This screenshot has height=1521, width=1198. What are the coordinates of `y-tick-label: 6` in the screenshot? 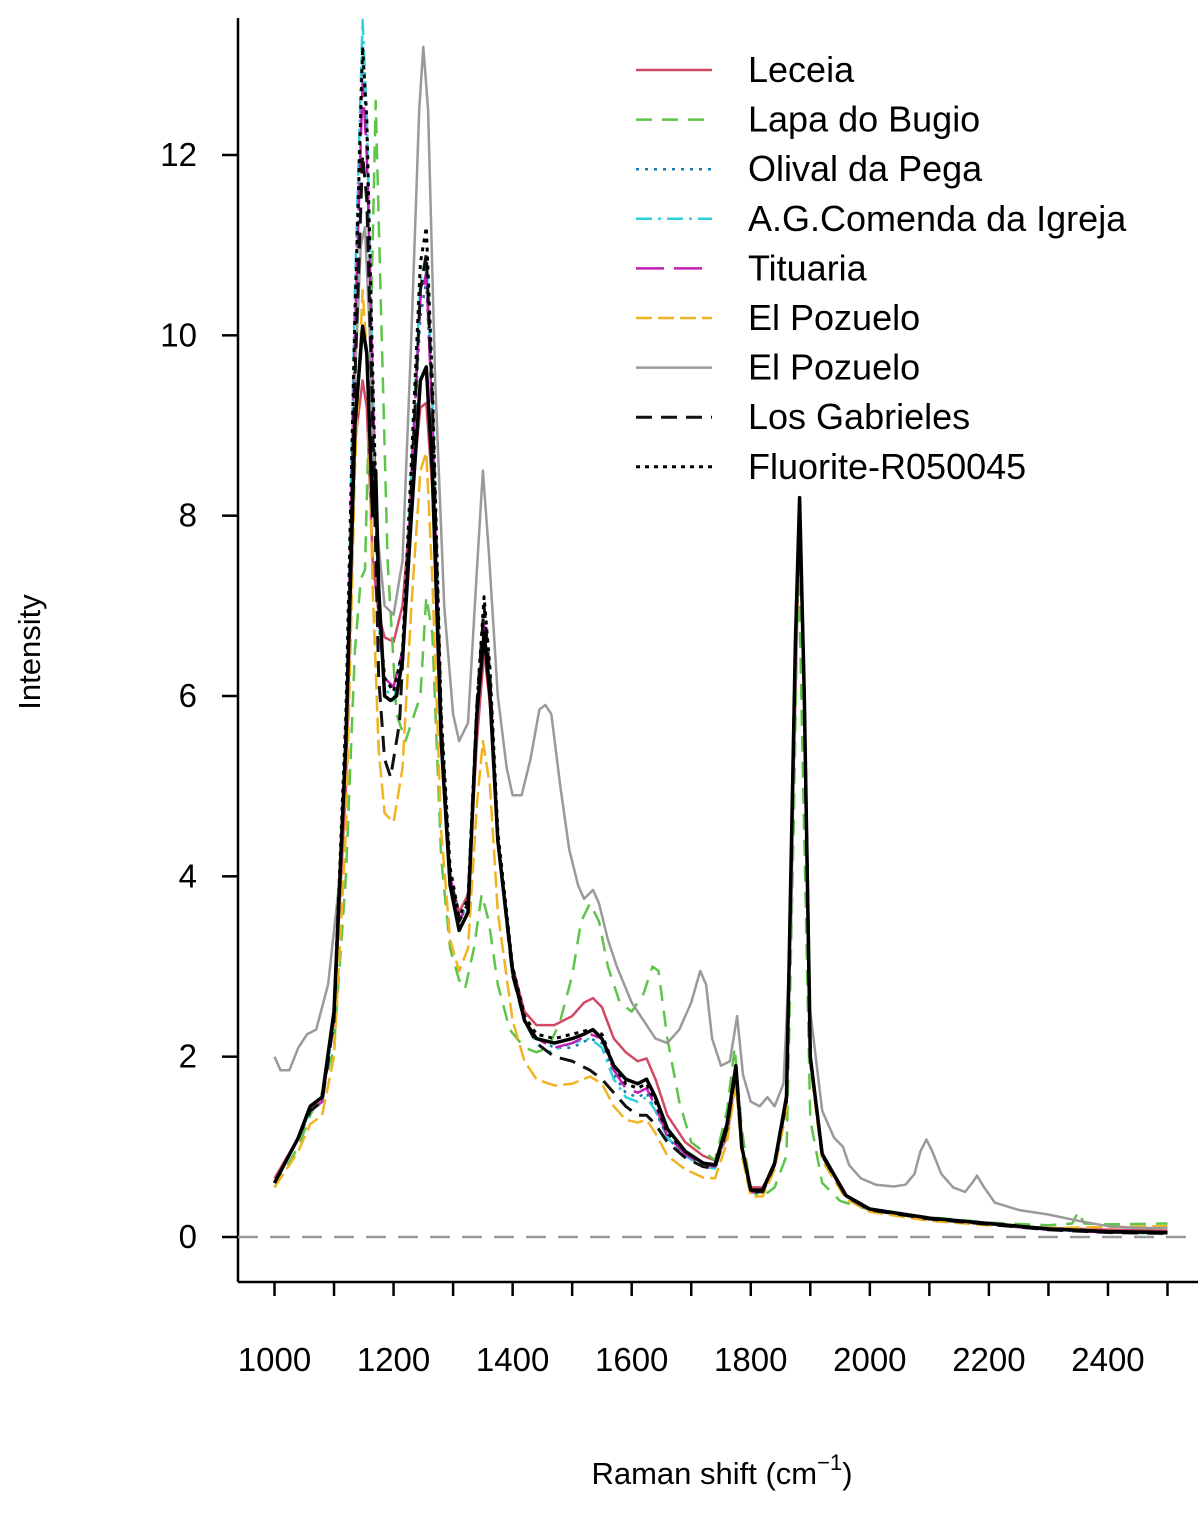 It's located at (188, 695).